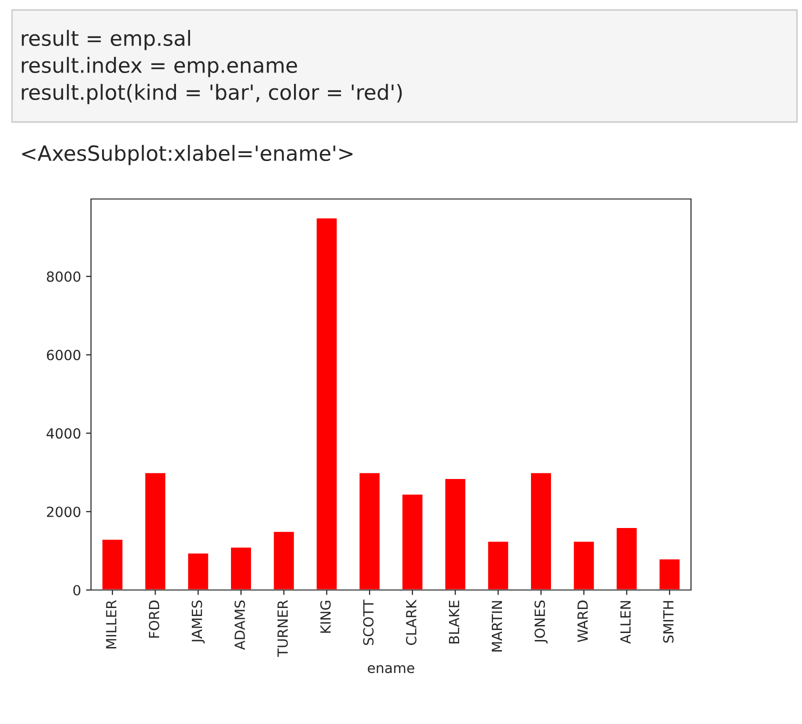 The width and height of the screenshot is (802, 724). I want to click on x-tick-label: KING, so click(325, 616).